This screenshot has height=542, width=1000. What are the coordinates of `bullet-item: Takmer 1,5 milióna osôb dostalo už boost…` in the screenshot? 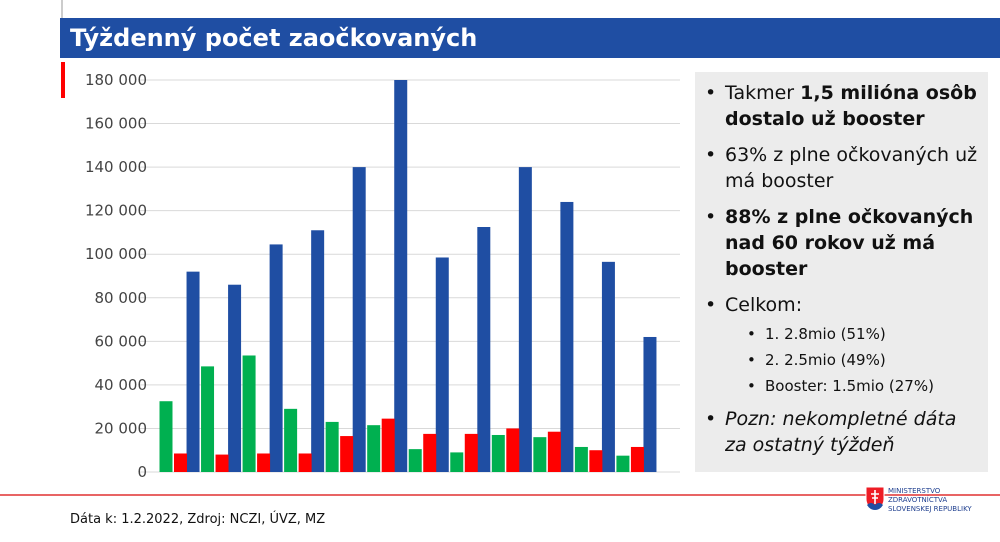 It's located at (842, 106).